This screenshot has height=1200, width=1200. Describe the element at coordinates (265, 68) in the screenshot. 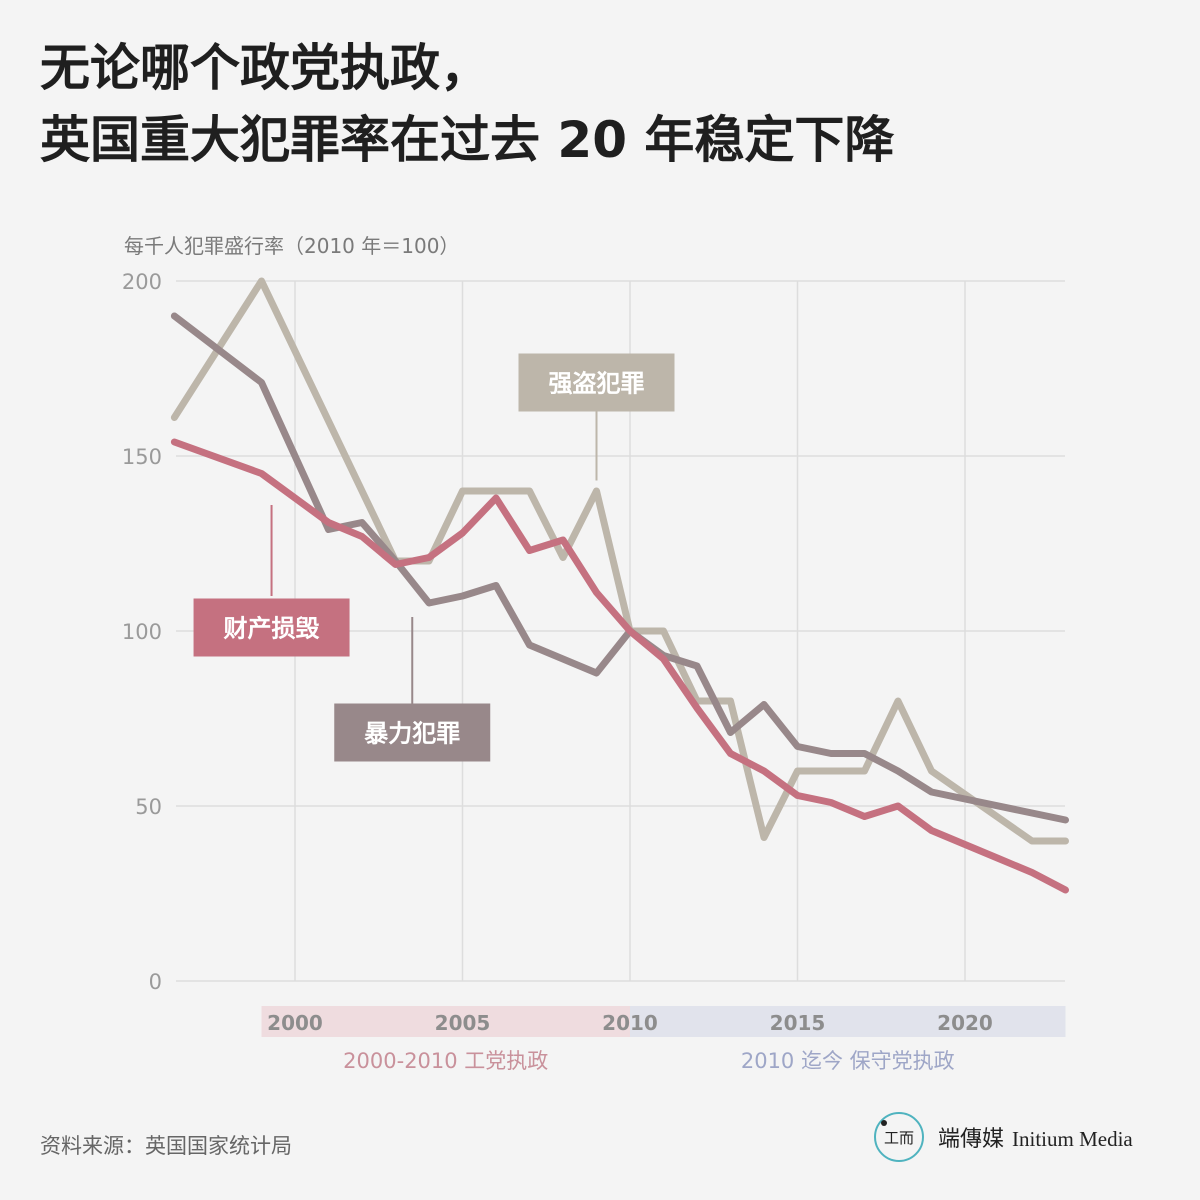

I see `title-line-1: 无论哪个政党执政，` at that location.